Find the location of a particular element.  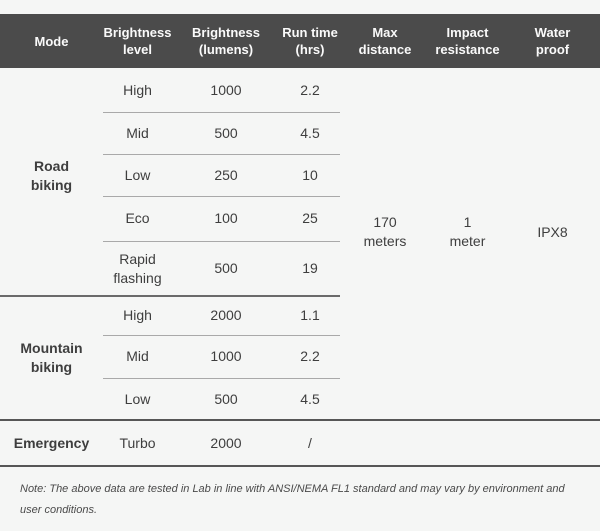

col-header-mode: Mode is located at coordinates (51, 41).